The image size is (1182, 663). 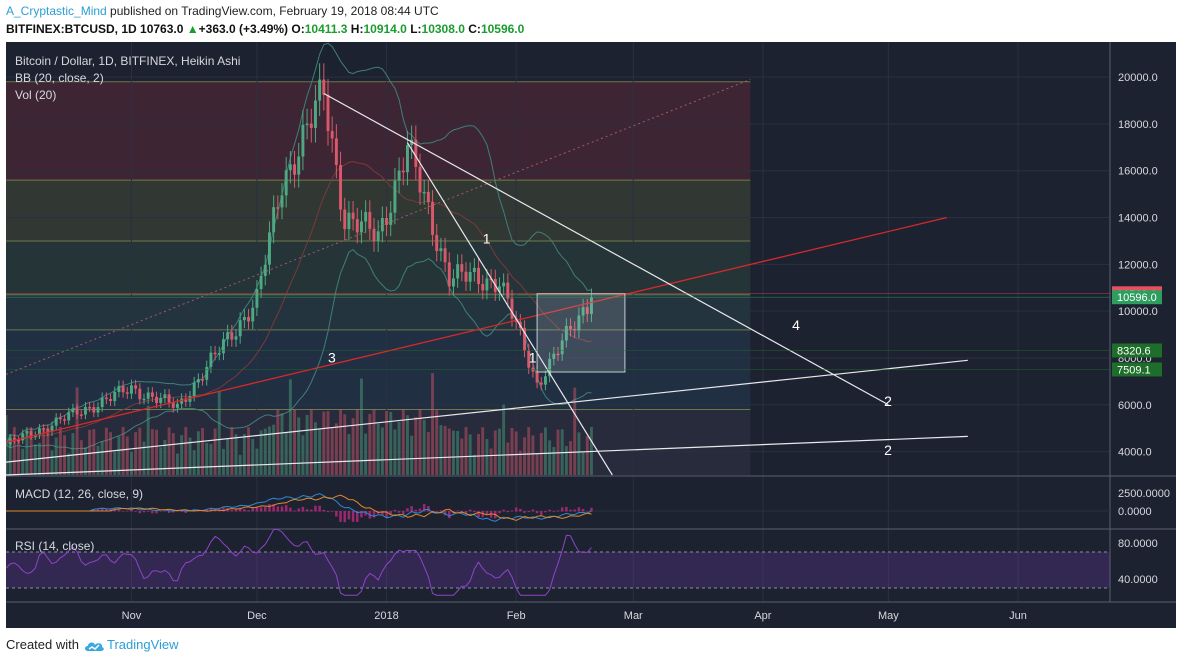 What do you see at coordinates (55, 546) in the screenshot?
I see `rsi-legend: RSI (14, close)` at bounding box center [55, 546].